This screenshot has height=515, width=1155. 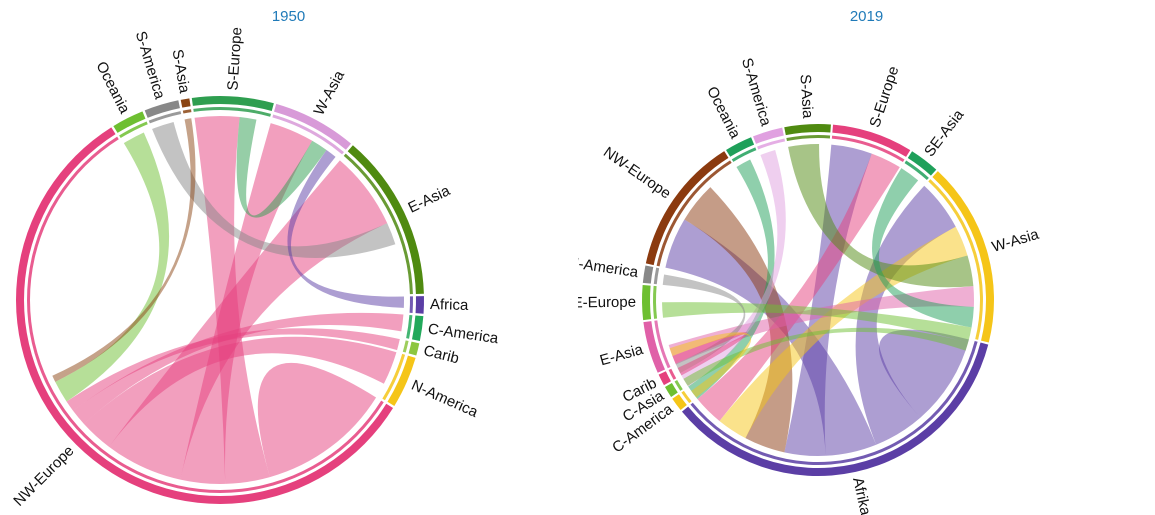 I want to click on region-arc-se-asia, so click(x=922, y=163).